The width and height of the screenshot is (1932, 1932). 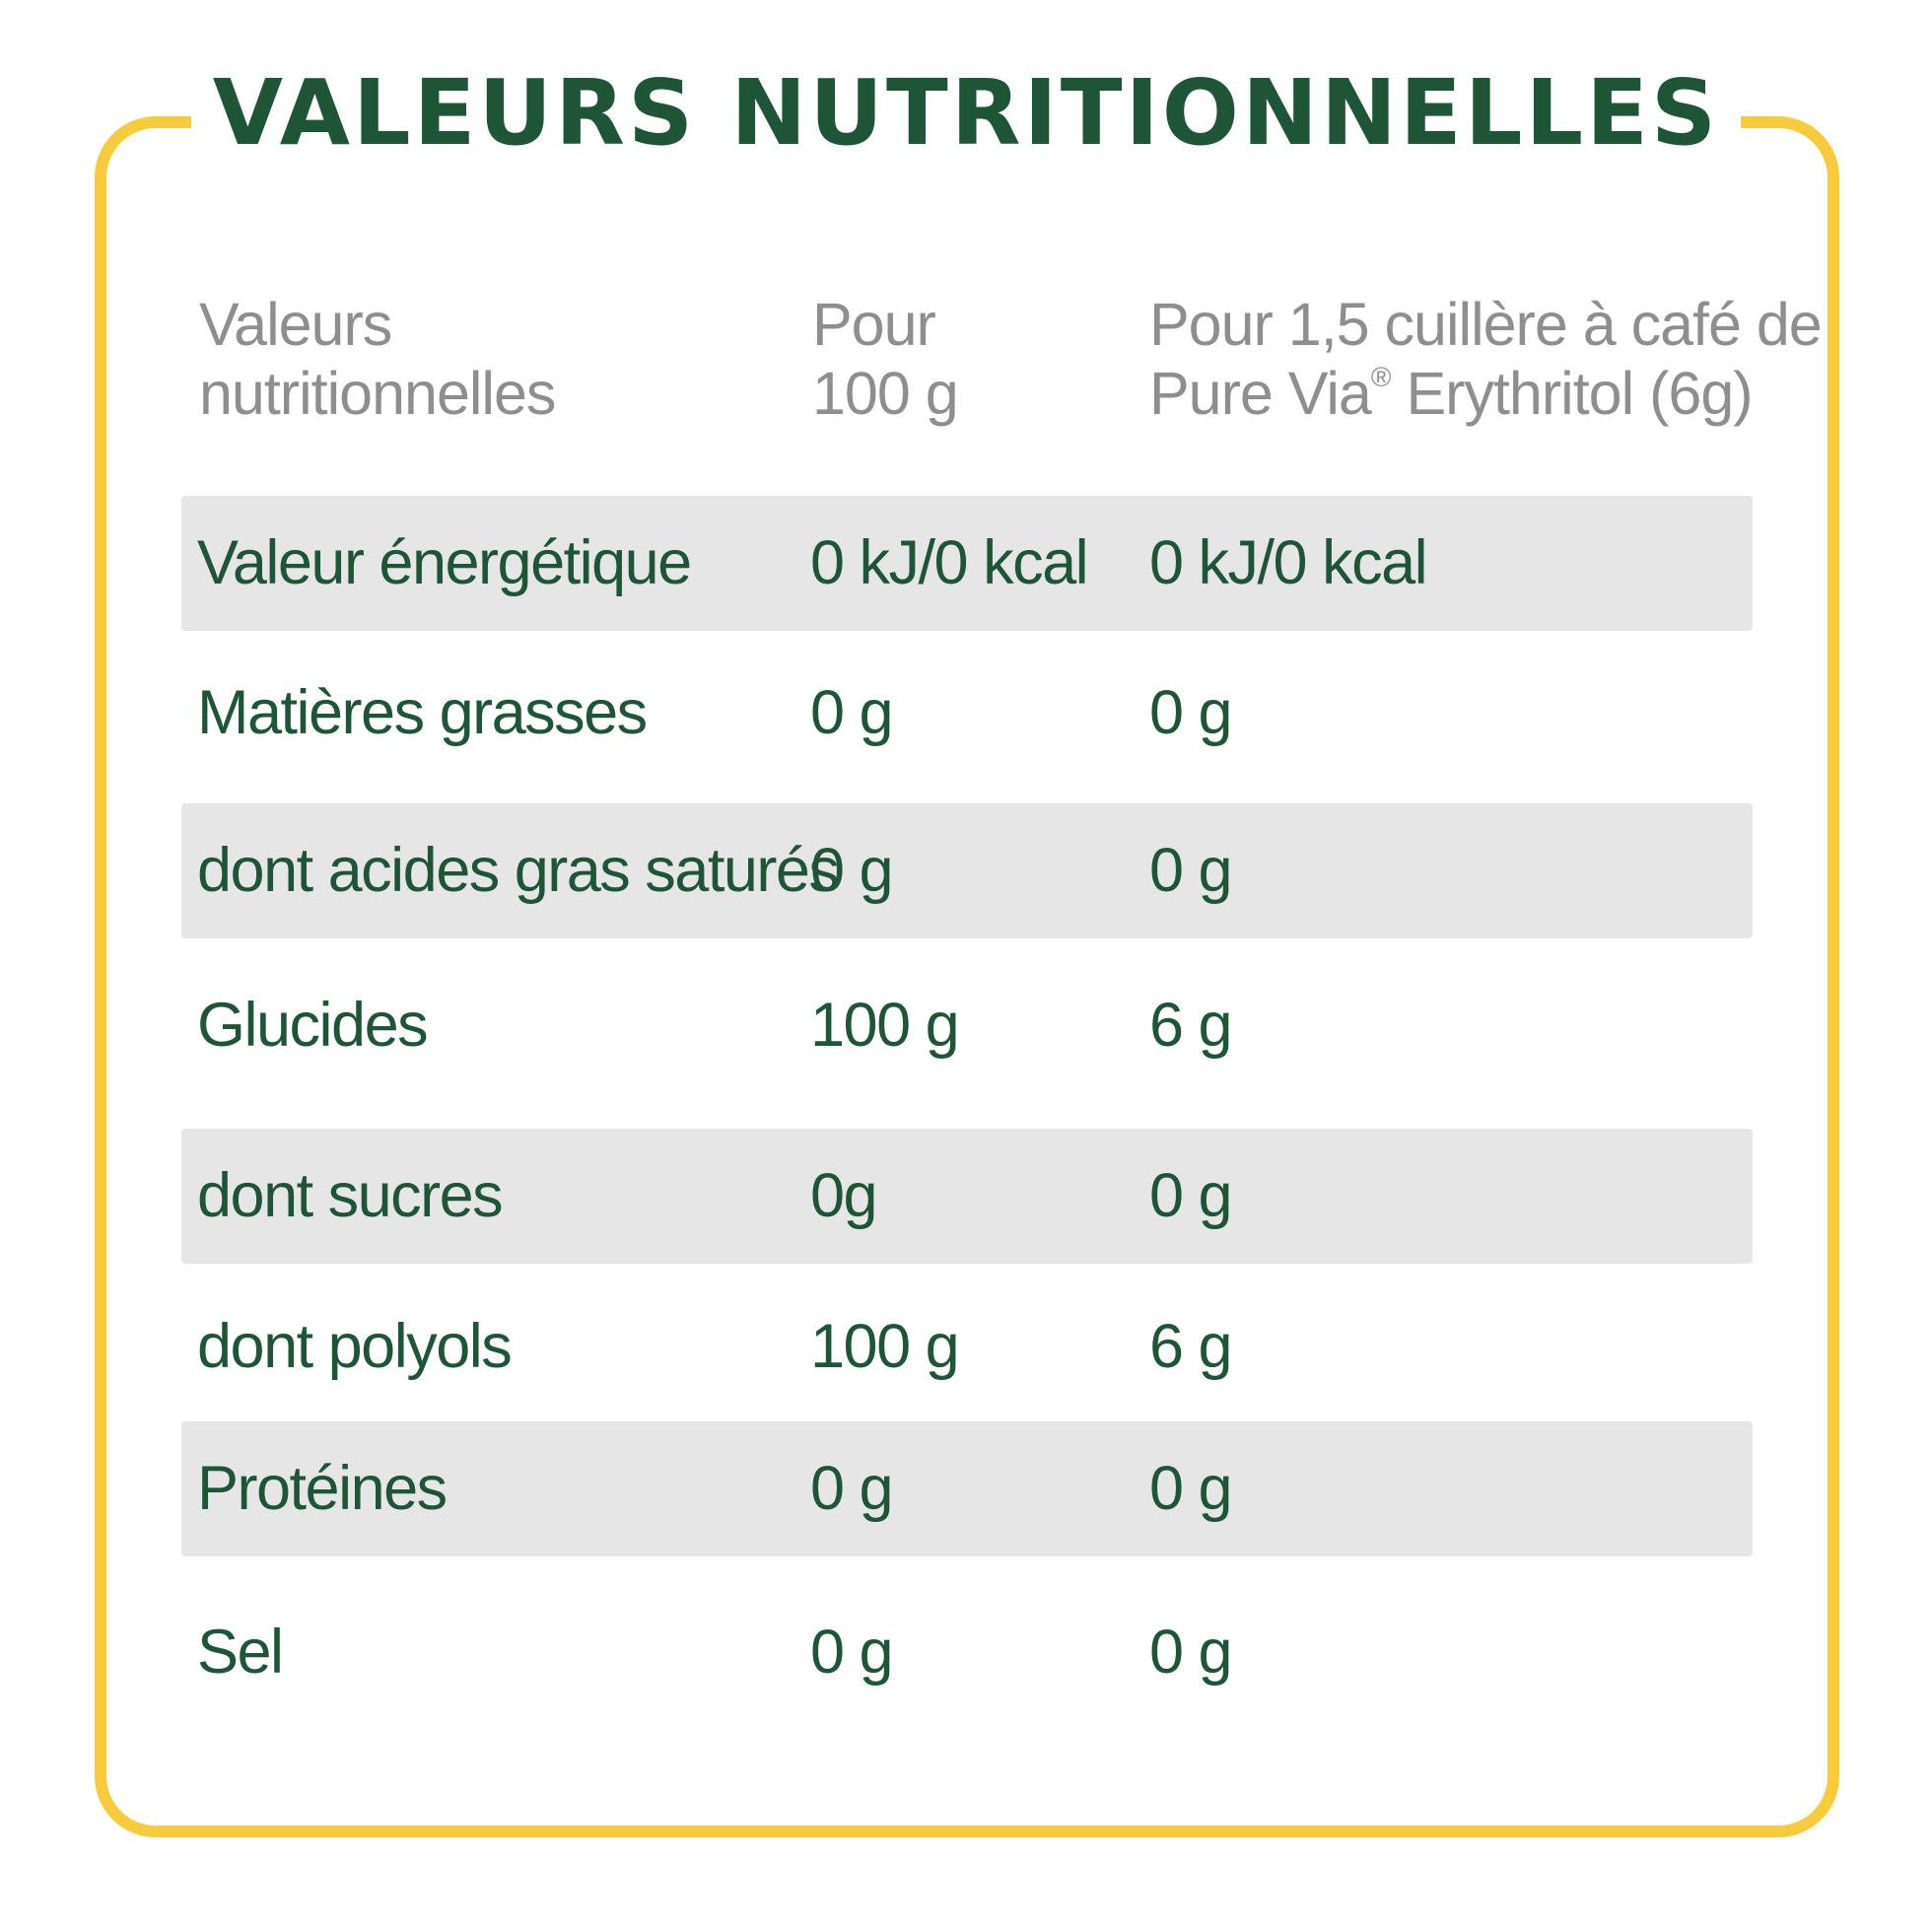 What do you see at coordinates (967, 871) in the screenshot?
I see `table-row: dont acides gras saturés 0 g 0 g` at bounding box center [967, 871].